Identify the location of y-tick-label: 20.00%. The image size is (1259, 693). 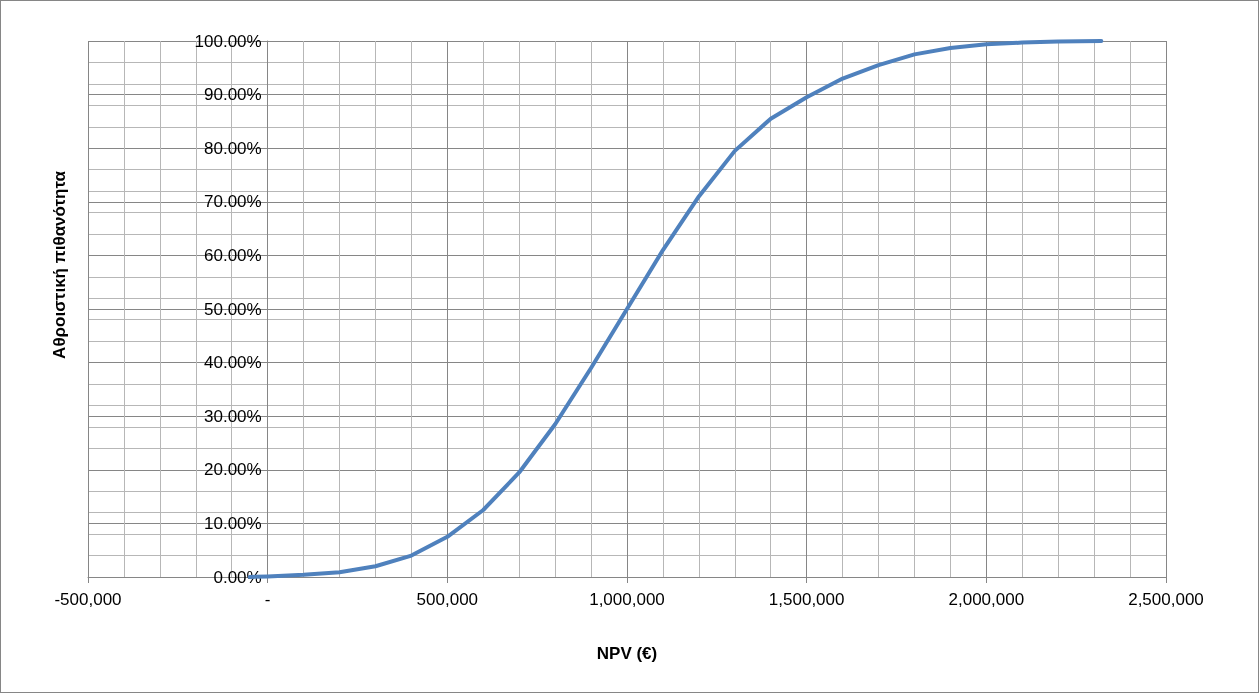
(232, 470).